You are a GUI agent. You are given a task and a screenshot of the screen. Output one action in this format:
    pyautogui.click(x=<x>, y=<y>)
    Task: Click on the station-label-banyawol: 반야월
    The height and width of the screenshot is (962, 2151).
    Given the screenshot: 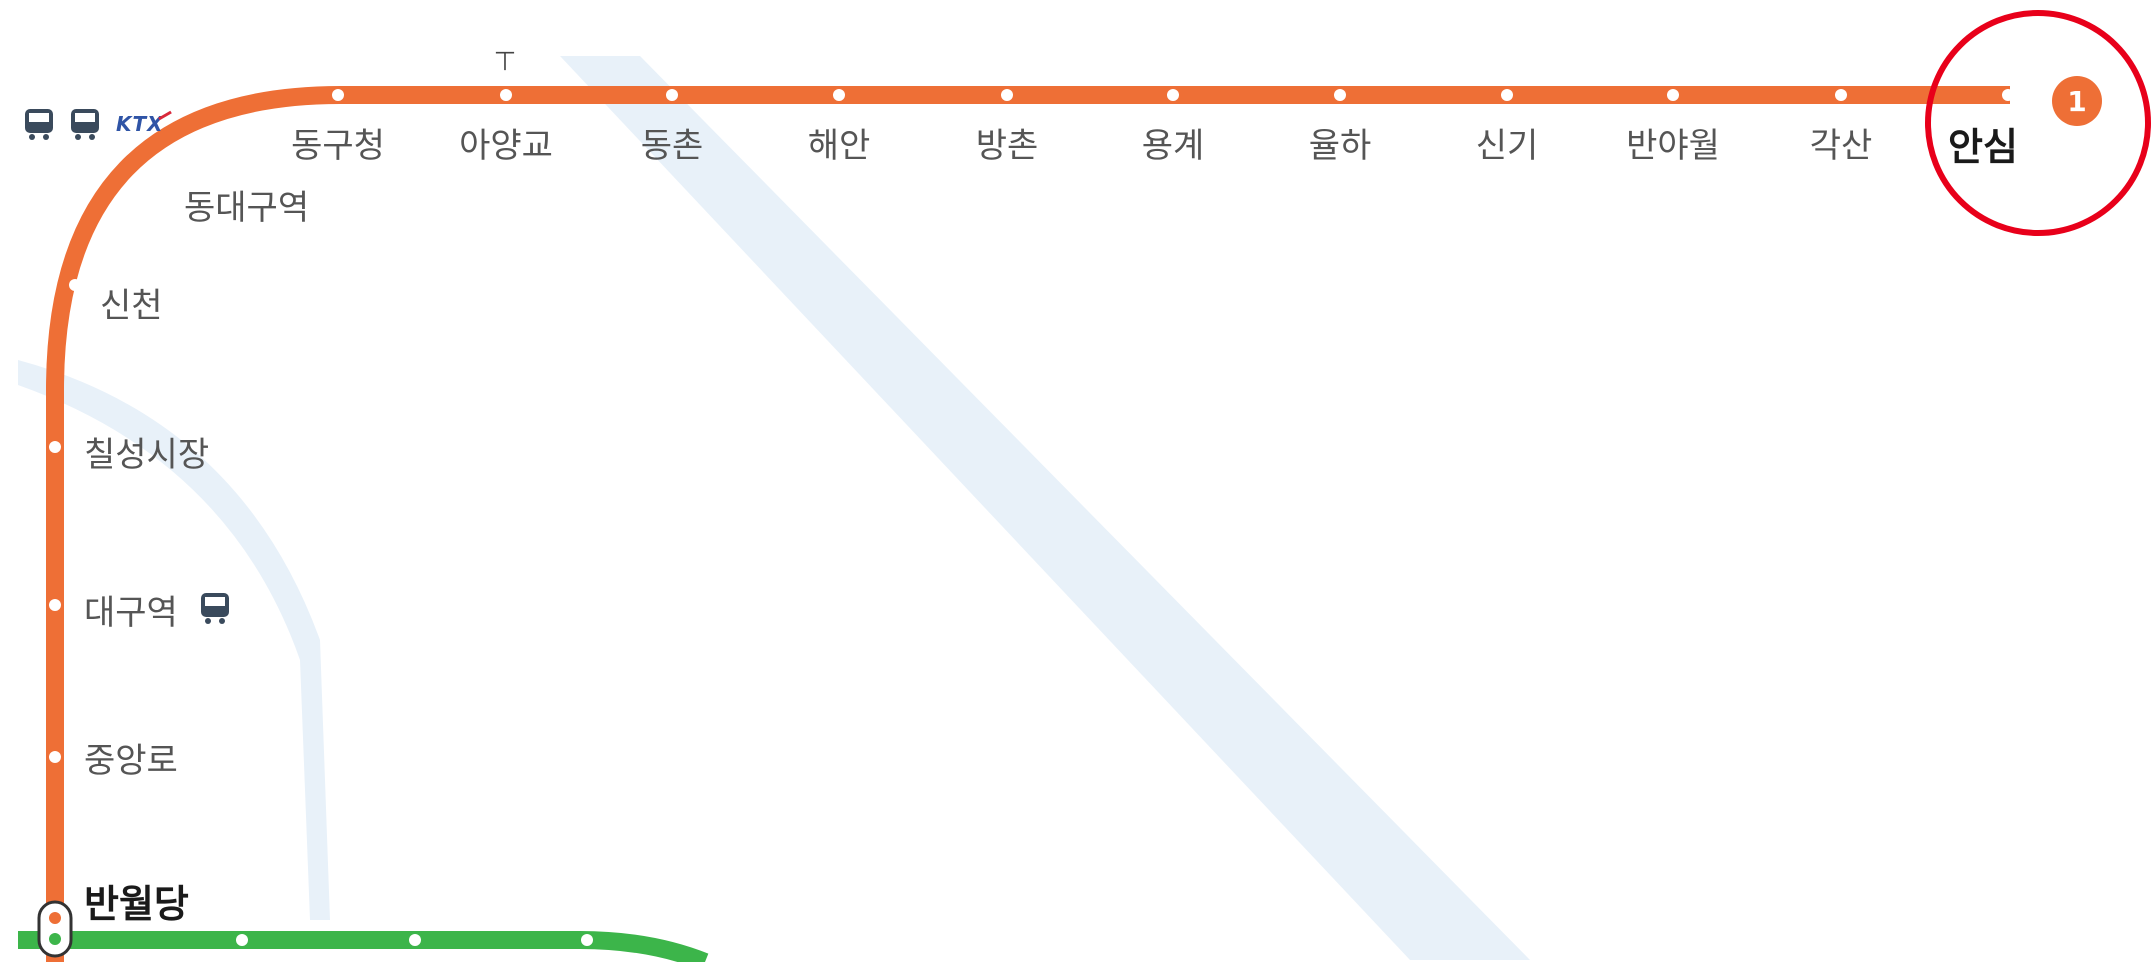 What is the action you would take?
    pyautogui.click(x=1673, y=146)
    